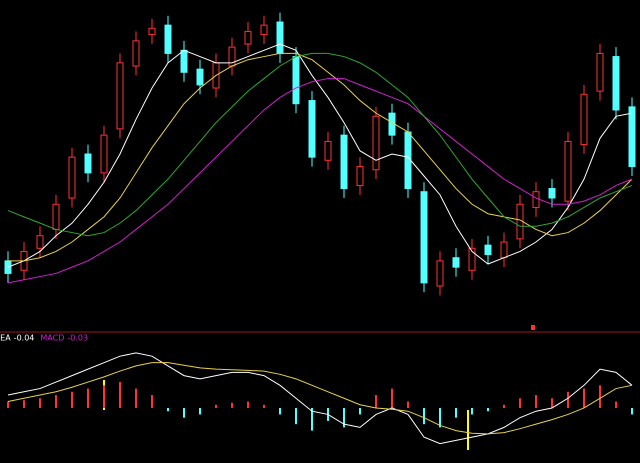 The image size is (640, 463). I want to click on marker, so click(533, 327).